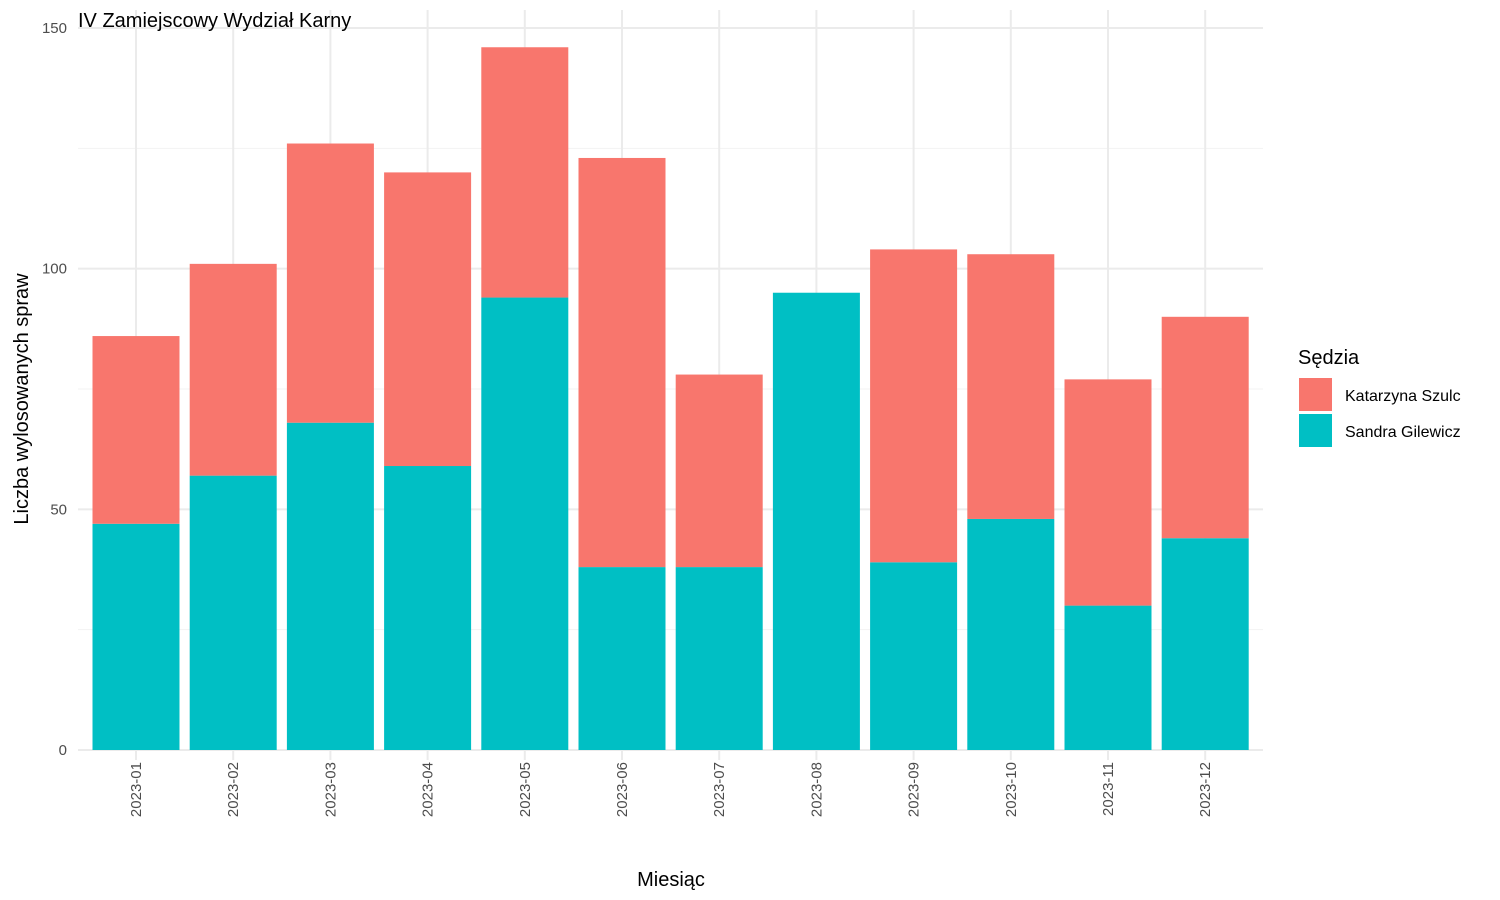 The width and height of the screenshot is (1500, 900). What do you see at coordinates (671, 880) in the screenshot?
I see `x-axis-title: Miesiąc` at bounding box center [671, 880].